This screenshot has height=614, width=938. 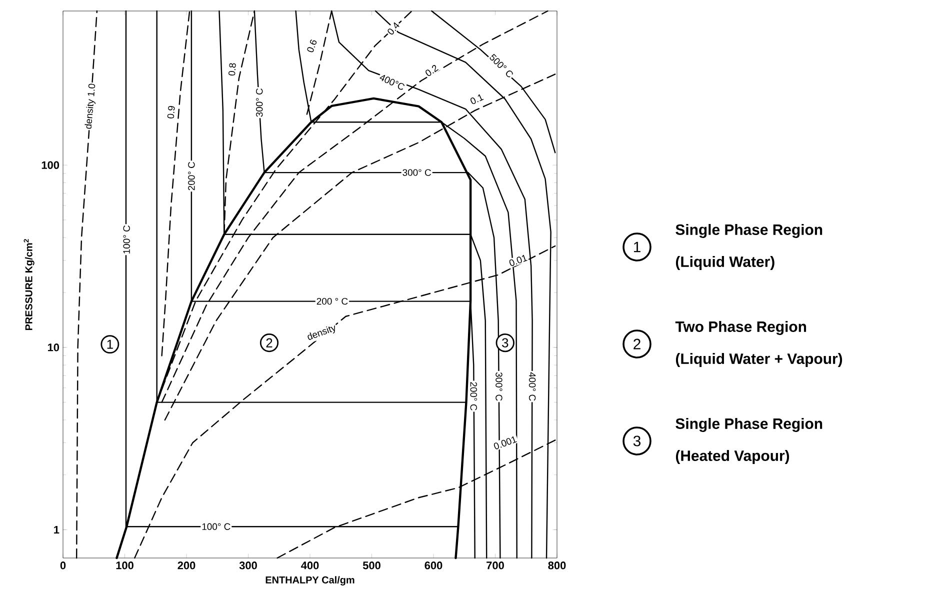 I want to click on annotation: 200 ° C, so click(x=332, y=301).